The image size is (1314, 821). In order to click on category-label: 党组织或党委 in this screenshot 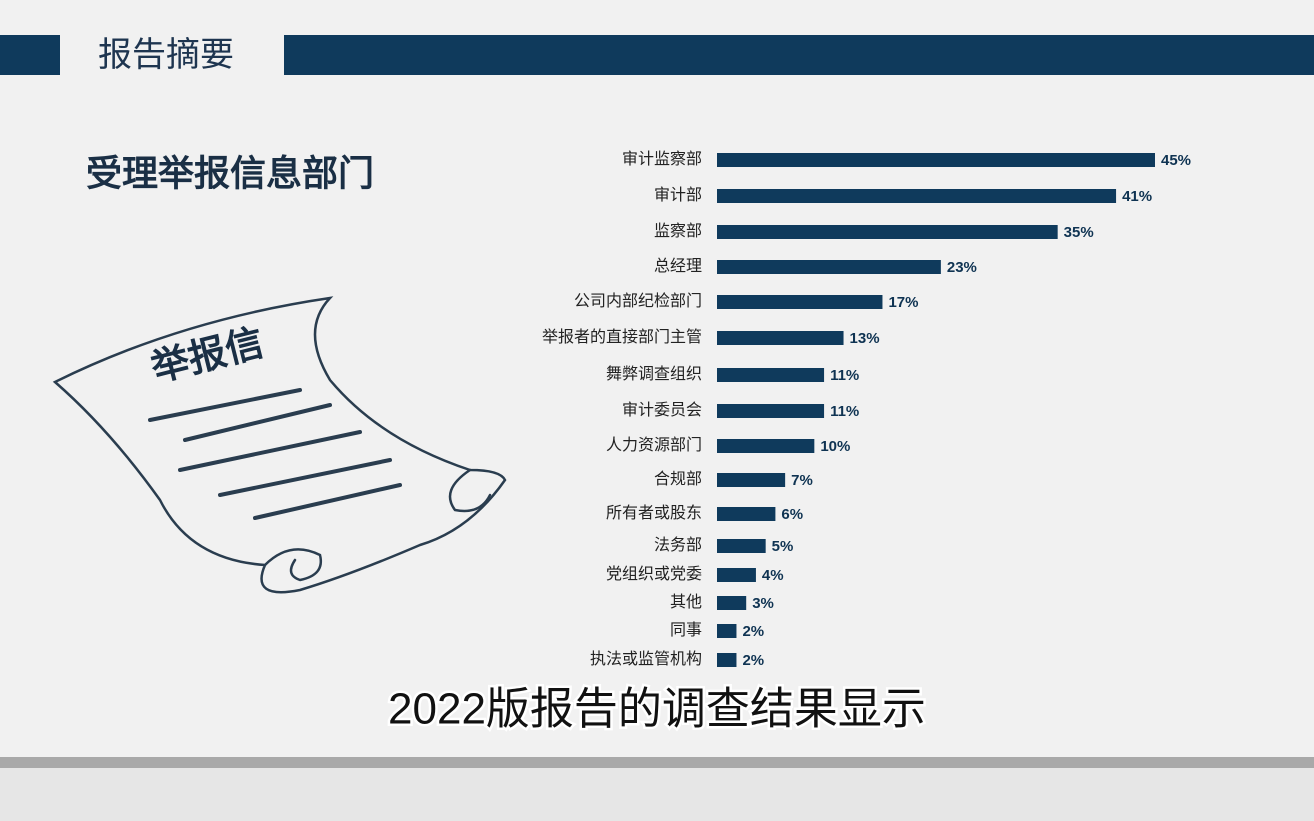, I will do `click(654, 574)`.